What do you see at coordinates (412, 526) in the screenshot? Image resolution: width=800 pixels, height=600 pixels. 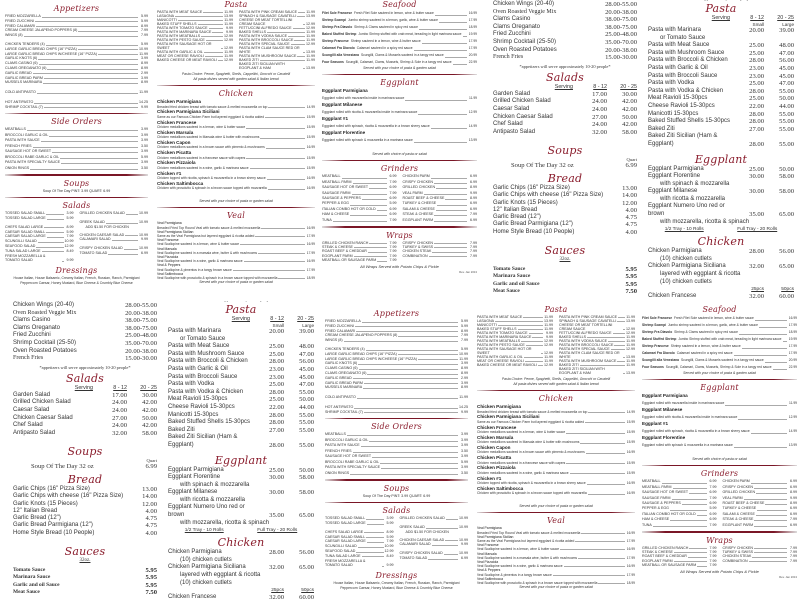 I see `item-name: Greek Salad` at bounding box center [412, 526].